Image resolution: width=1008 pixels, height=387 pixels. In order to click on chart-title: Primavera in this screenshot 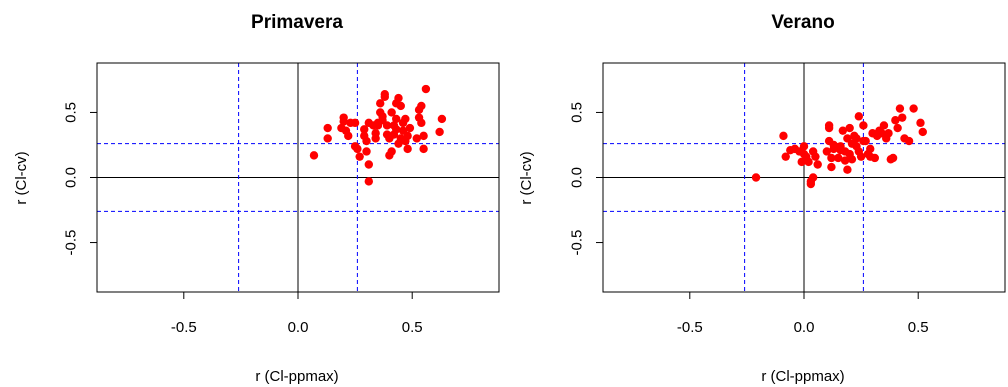, I will do `click(297, 22)`.